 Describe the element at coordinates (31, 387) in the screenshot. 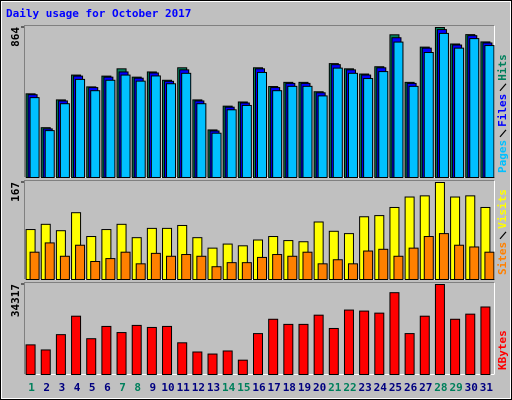

I see `x-tick-label: 1` at that location.